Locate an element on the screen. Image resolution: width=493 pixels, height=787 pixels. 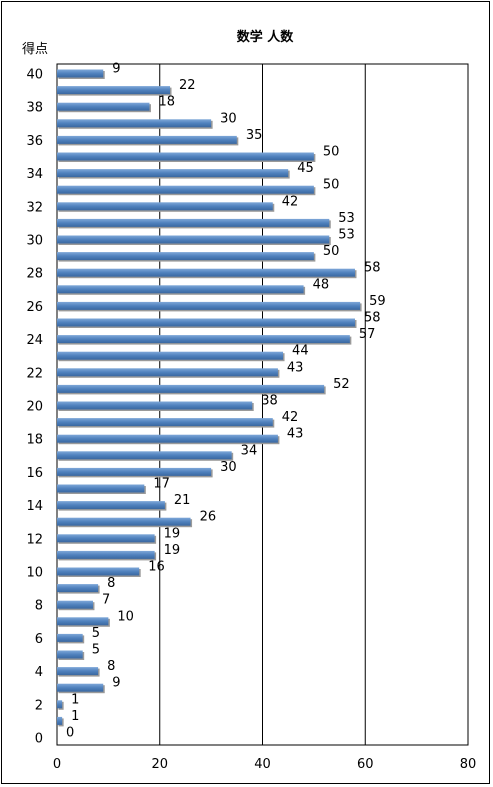
value-label-score-38: 18 is located at coordinates (166, 102).